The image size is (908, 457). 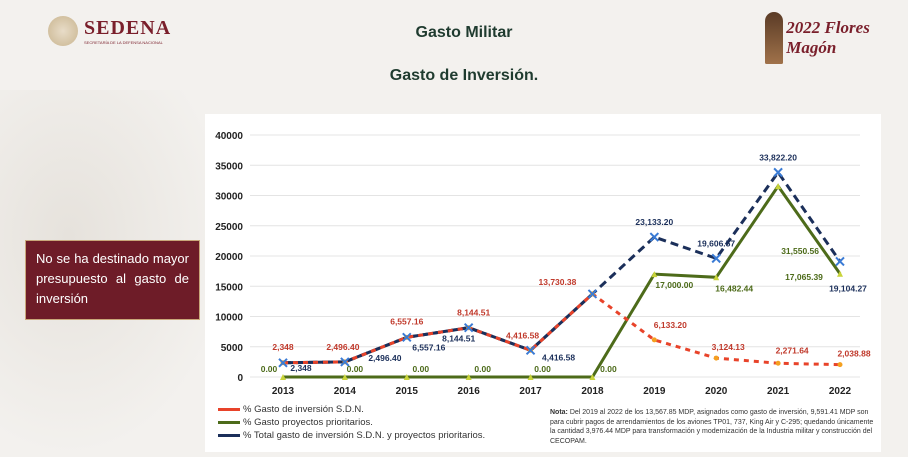 I want to click on data-label-inversion: 2,038.88, so click(x=853, y=354).